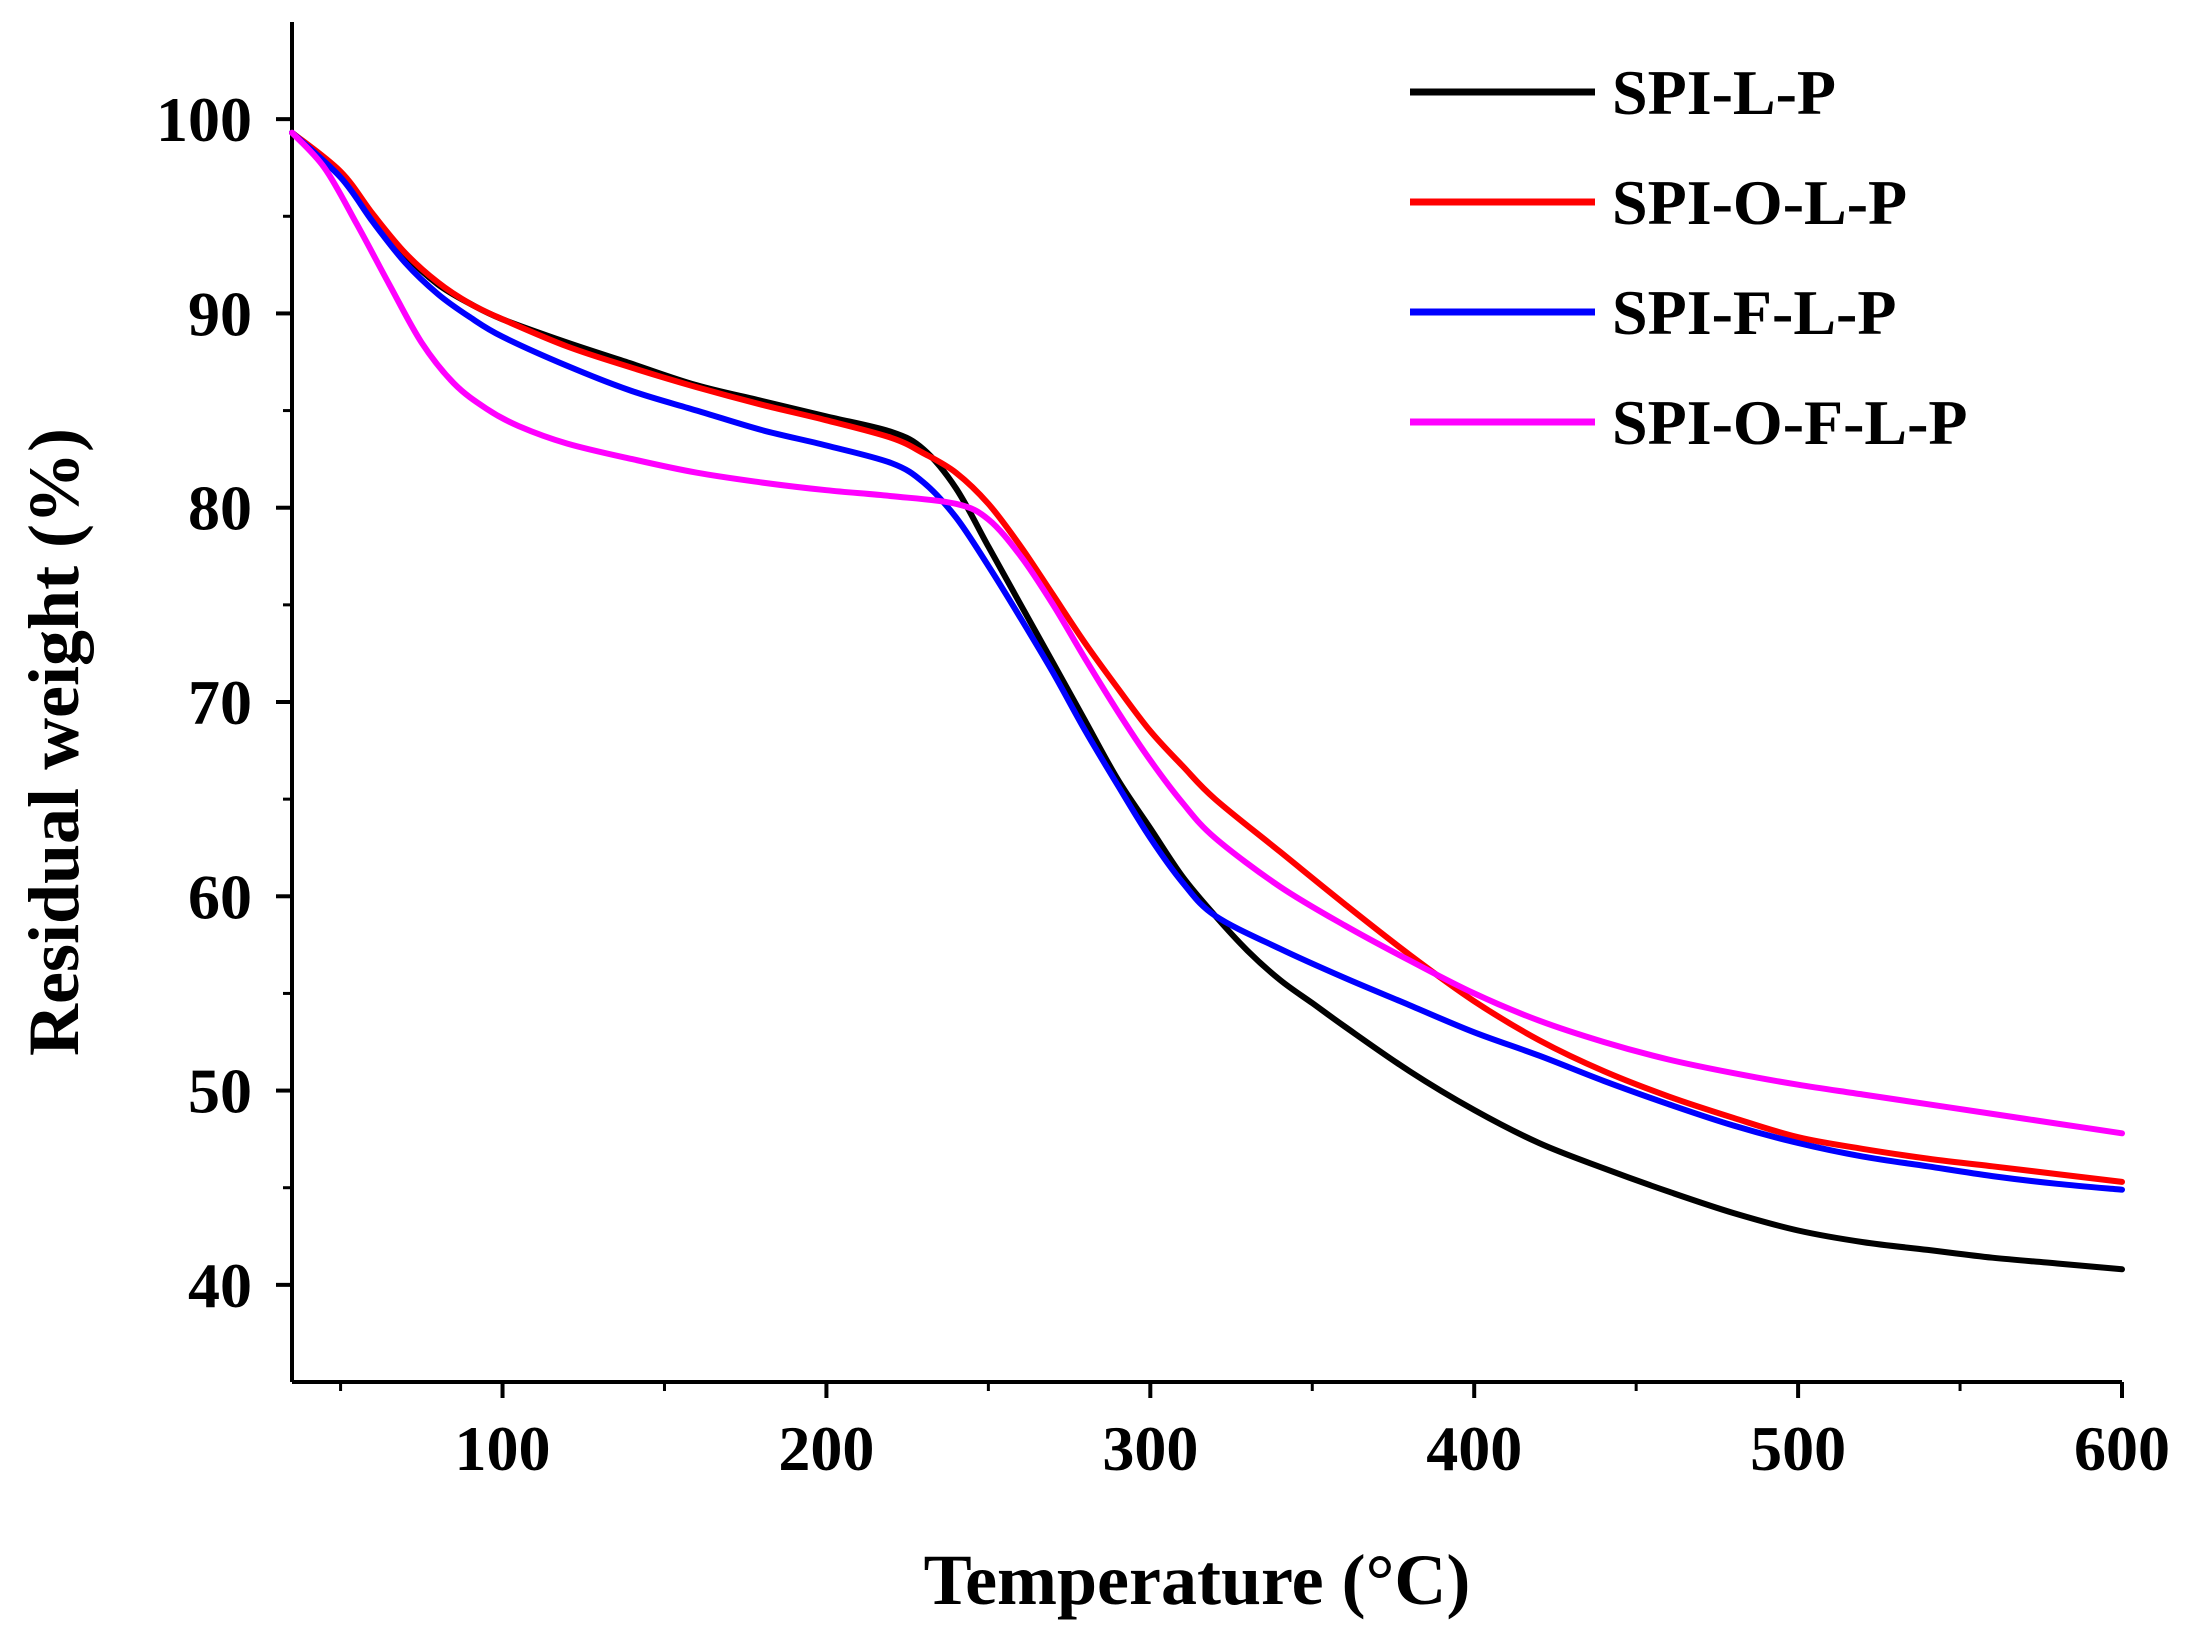 Image resolution: width=2187 pixels, height=1632 pixels. What do you see at coordinates (1689, 257) in the screenshot?
I see `legend: SPI-L-P SPI-O-L-P SPI-F-L-P SPI-O-F-L-P` at bounding box center [1689, 257].